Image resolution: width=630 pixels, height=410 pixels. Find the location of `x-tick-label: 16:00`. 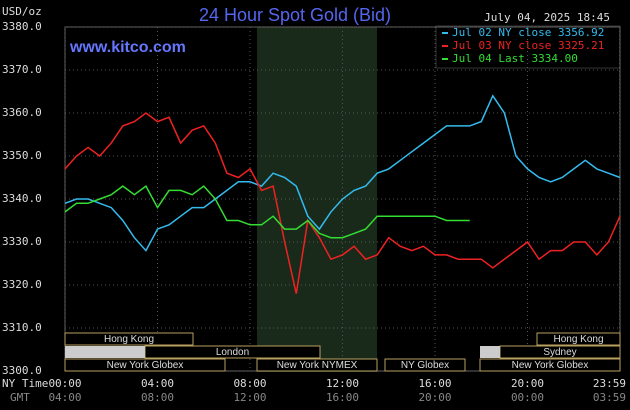

x-tick-label: 16:00 is located at coordinates (434, 383).